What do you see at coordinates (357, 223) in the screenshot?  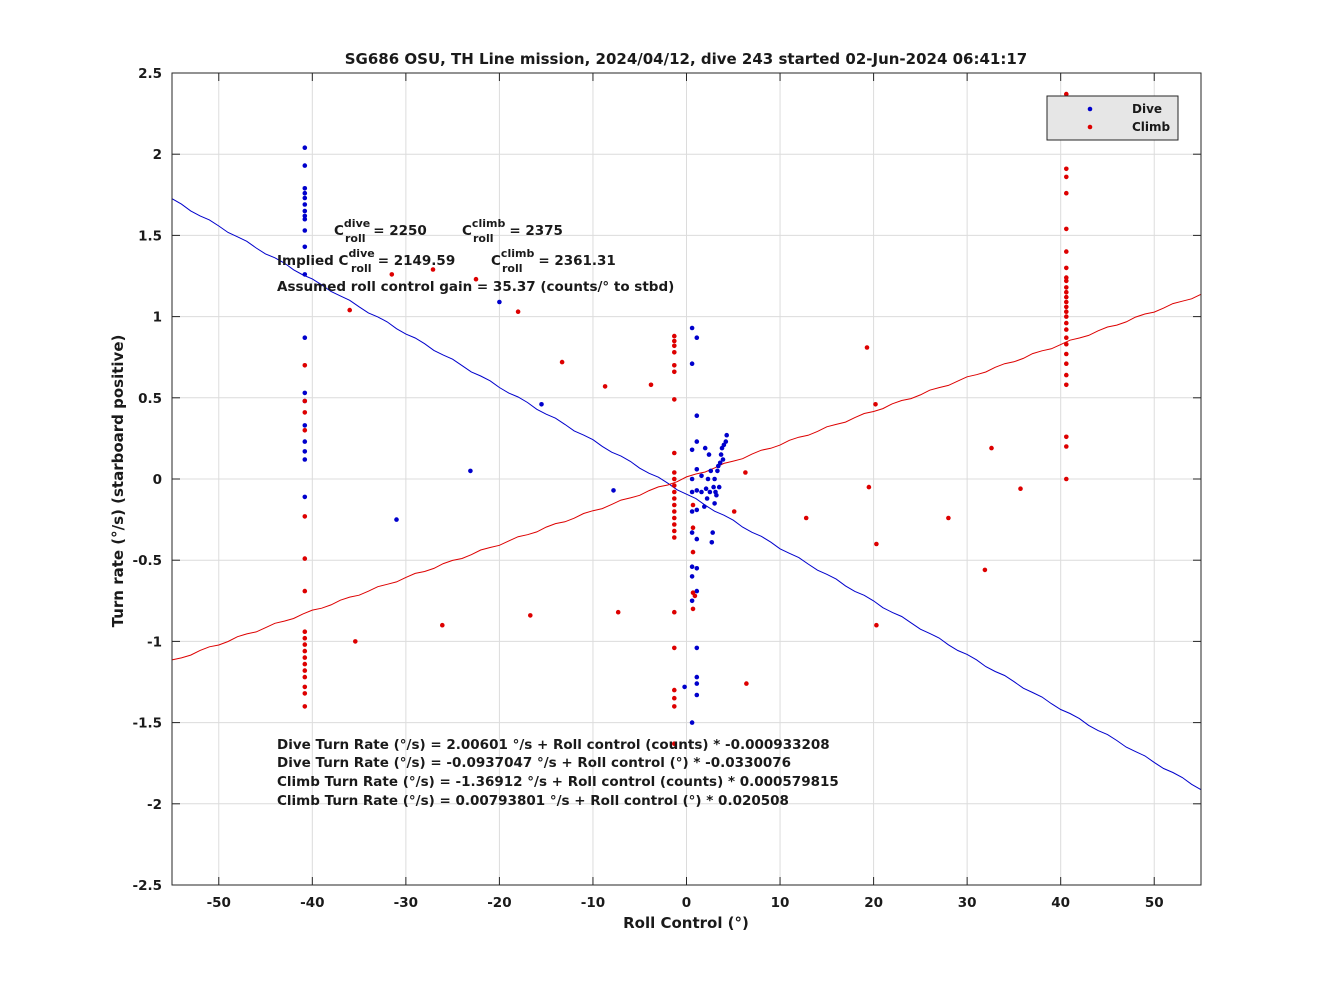 I see `c-dive-sup: dive` at bounding box center [357, 223].